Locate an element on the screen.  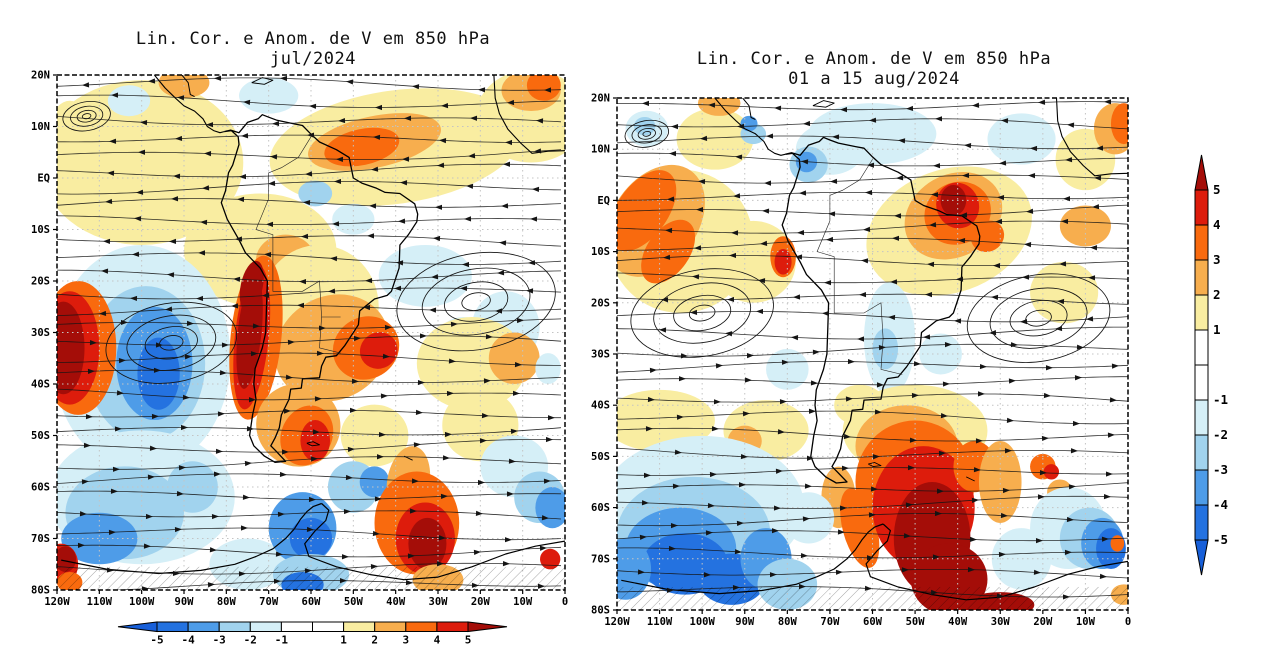
colorbar-horizontal: -5 -4 -3 -2 -1 1 2 3 4 5 is located at coordinates (312, 634).